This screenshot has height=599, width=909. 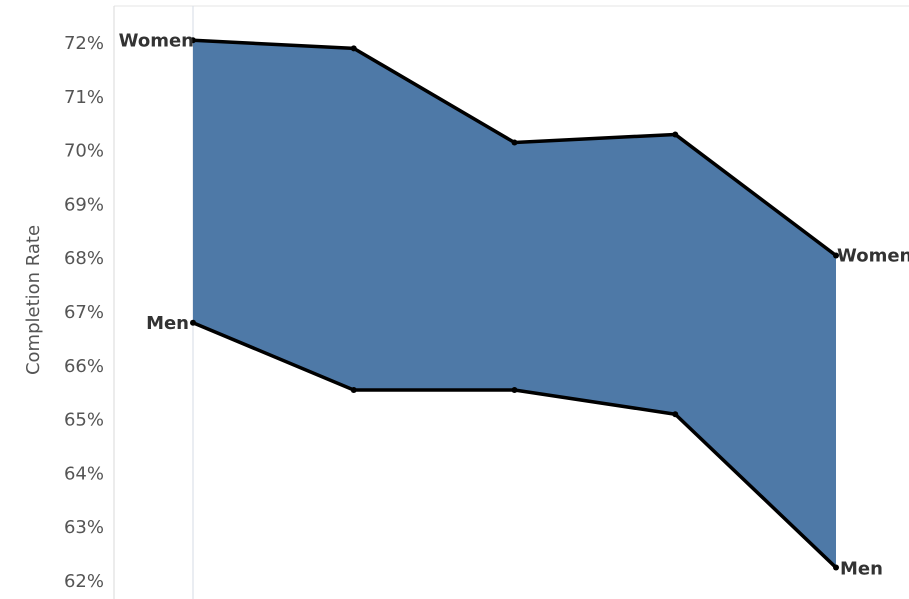 What do you see at coordinates (84, 527) in the screenshot?
I see `y-tick-label: 63%` at bounding box center [84, 527].